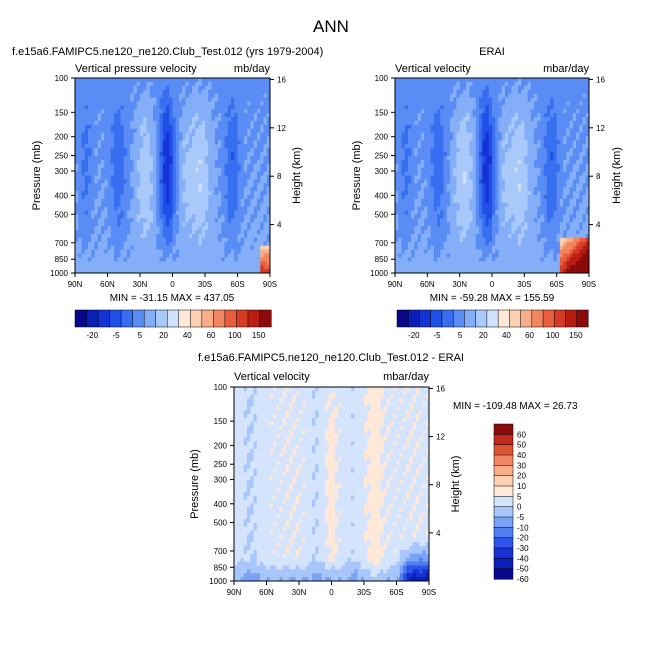 The height and width of the screenshot is (664, 663). I want to click on y2-tick-label: 12, so click(281, 128).